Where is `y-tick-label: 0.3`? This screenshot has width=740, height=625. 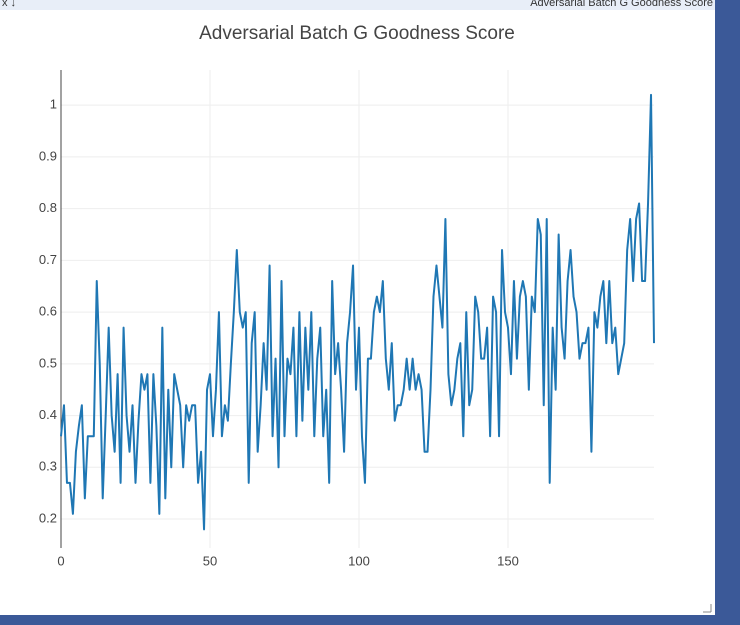 y-tick-label: 0.3 is located at coordinates (48, 466).